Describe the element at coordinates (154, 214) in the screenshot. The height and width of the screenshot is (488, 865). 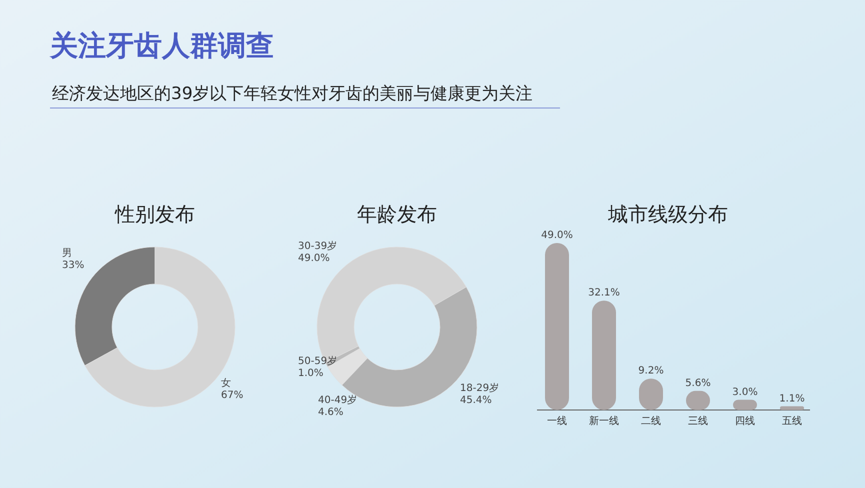
I see `chart-title: 性别发布` at that location.